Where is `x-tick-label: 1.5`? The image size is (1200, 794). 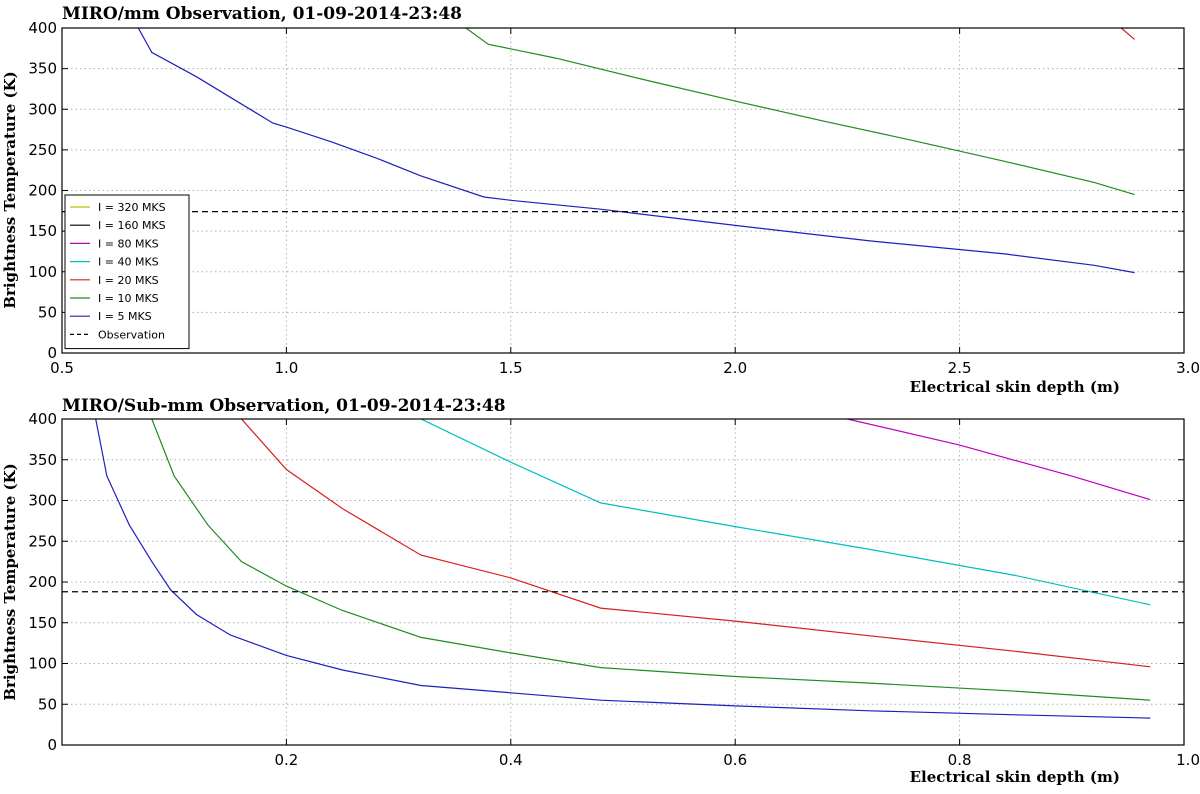 x-tick-label: 1.5 is located at coordinates (511, 368).